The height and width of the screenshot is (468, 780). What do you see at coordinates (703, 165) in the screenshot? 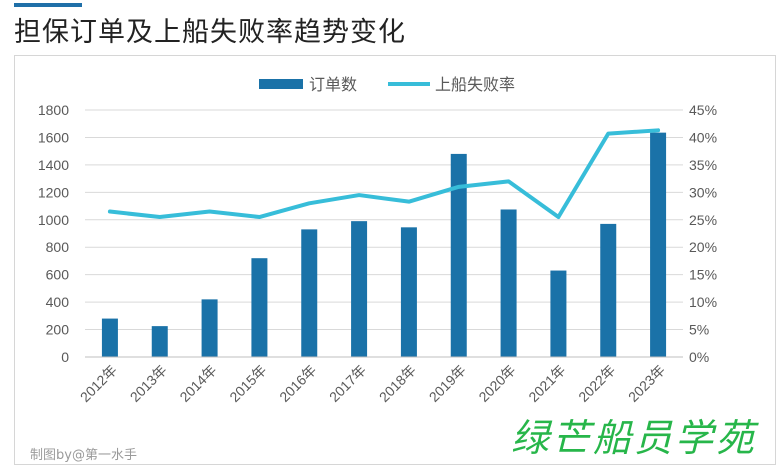
I see `y-right-tick-label: 35%` at bounding box center [703, 165].